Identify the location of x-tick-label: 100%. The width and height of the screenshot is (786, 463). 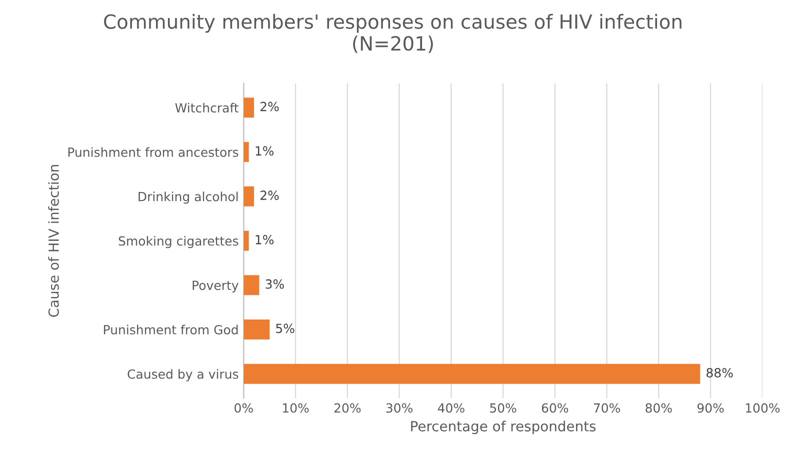
(763, 408).